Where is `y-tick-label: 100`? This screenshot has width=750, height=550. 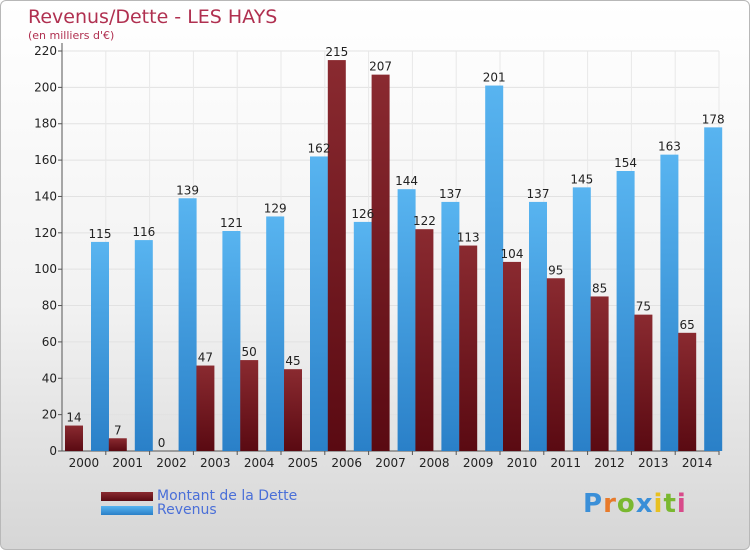 y-tick-label: 100 is located at coordinates (45, 269).